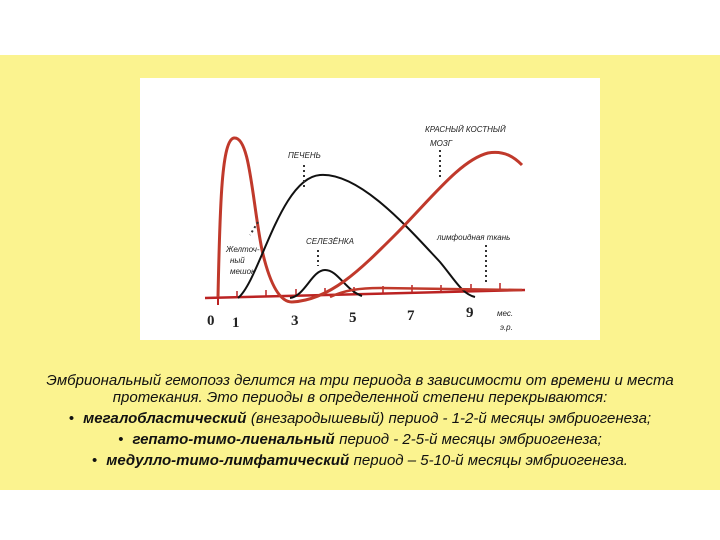  Describe the element at coordinates (506, 327) in the screenshot. I see `axis-unit: э.р.` at that location.